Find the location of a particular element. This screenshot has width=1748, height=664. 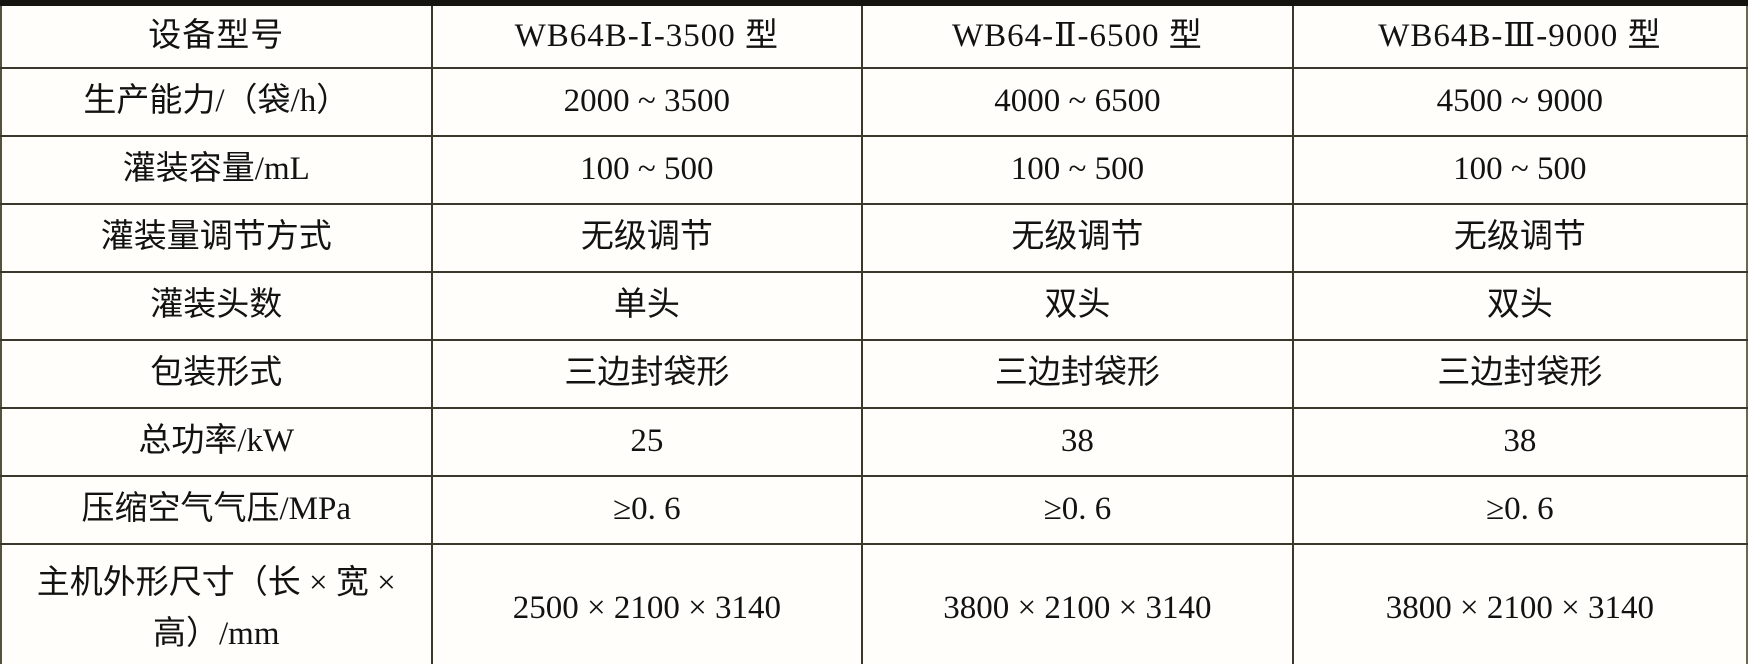

value-cell: 2000 ~ 3500 is located at coordinates (647, 102).